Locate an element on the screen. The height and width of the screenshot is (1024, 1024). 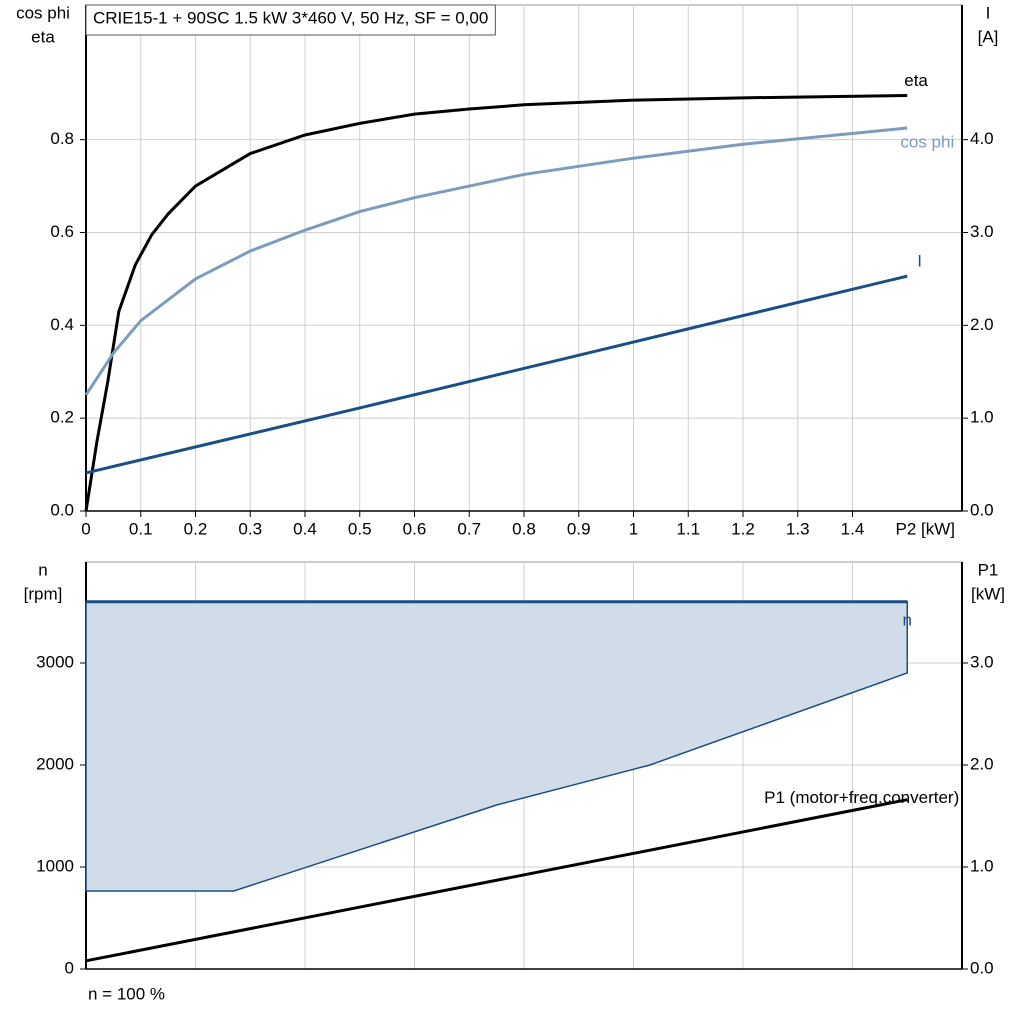
x-tick-label: 0.5 is located at coordinates (360, 528).